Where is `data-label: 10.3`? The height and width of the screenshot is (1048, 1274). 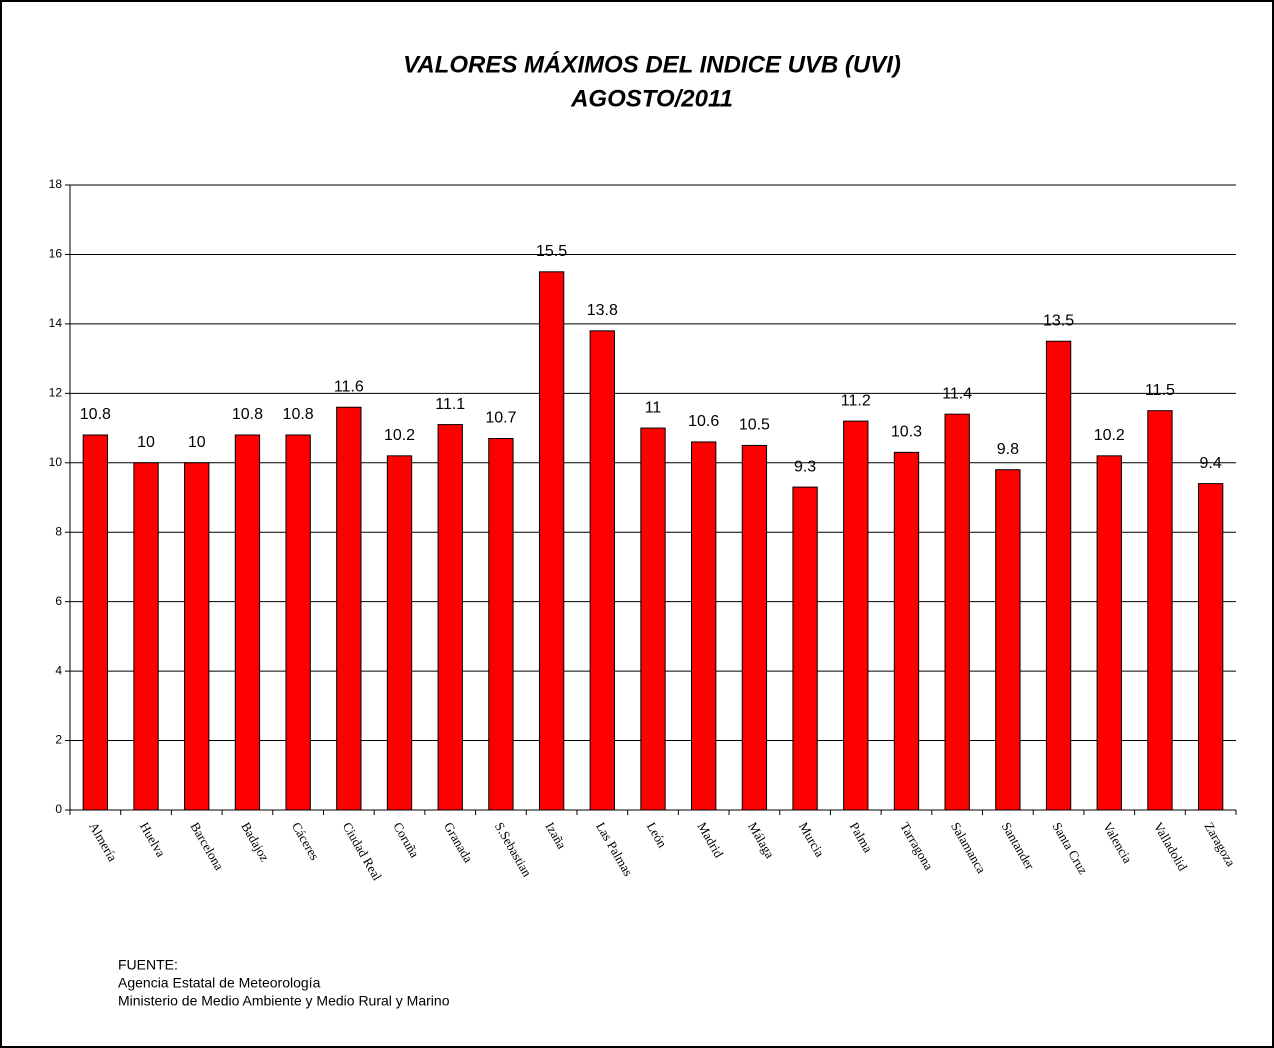 data-label: 10.3 is located at coordinates (906, 432).